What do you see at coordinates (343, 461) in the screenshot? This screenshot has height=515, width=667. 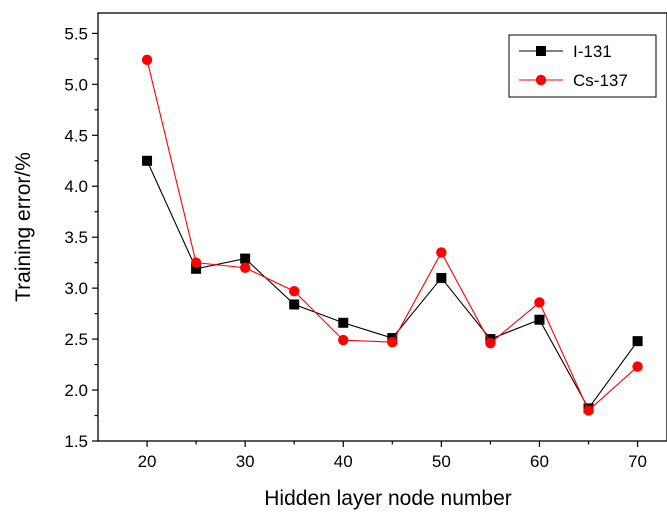 I see `x-tick-label: 40` at bounding box center [343, 461].